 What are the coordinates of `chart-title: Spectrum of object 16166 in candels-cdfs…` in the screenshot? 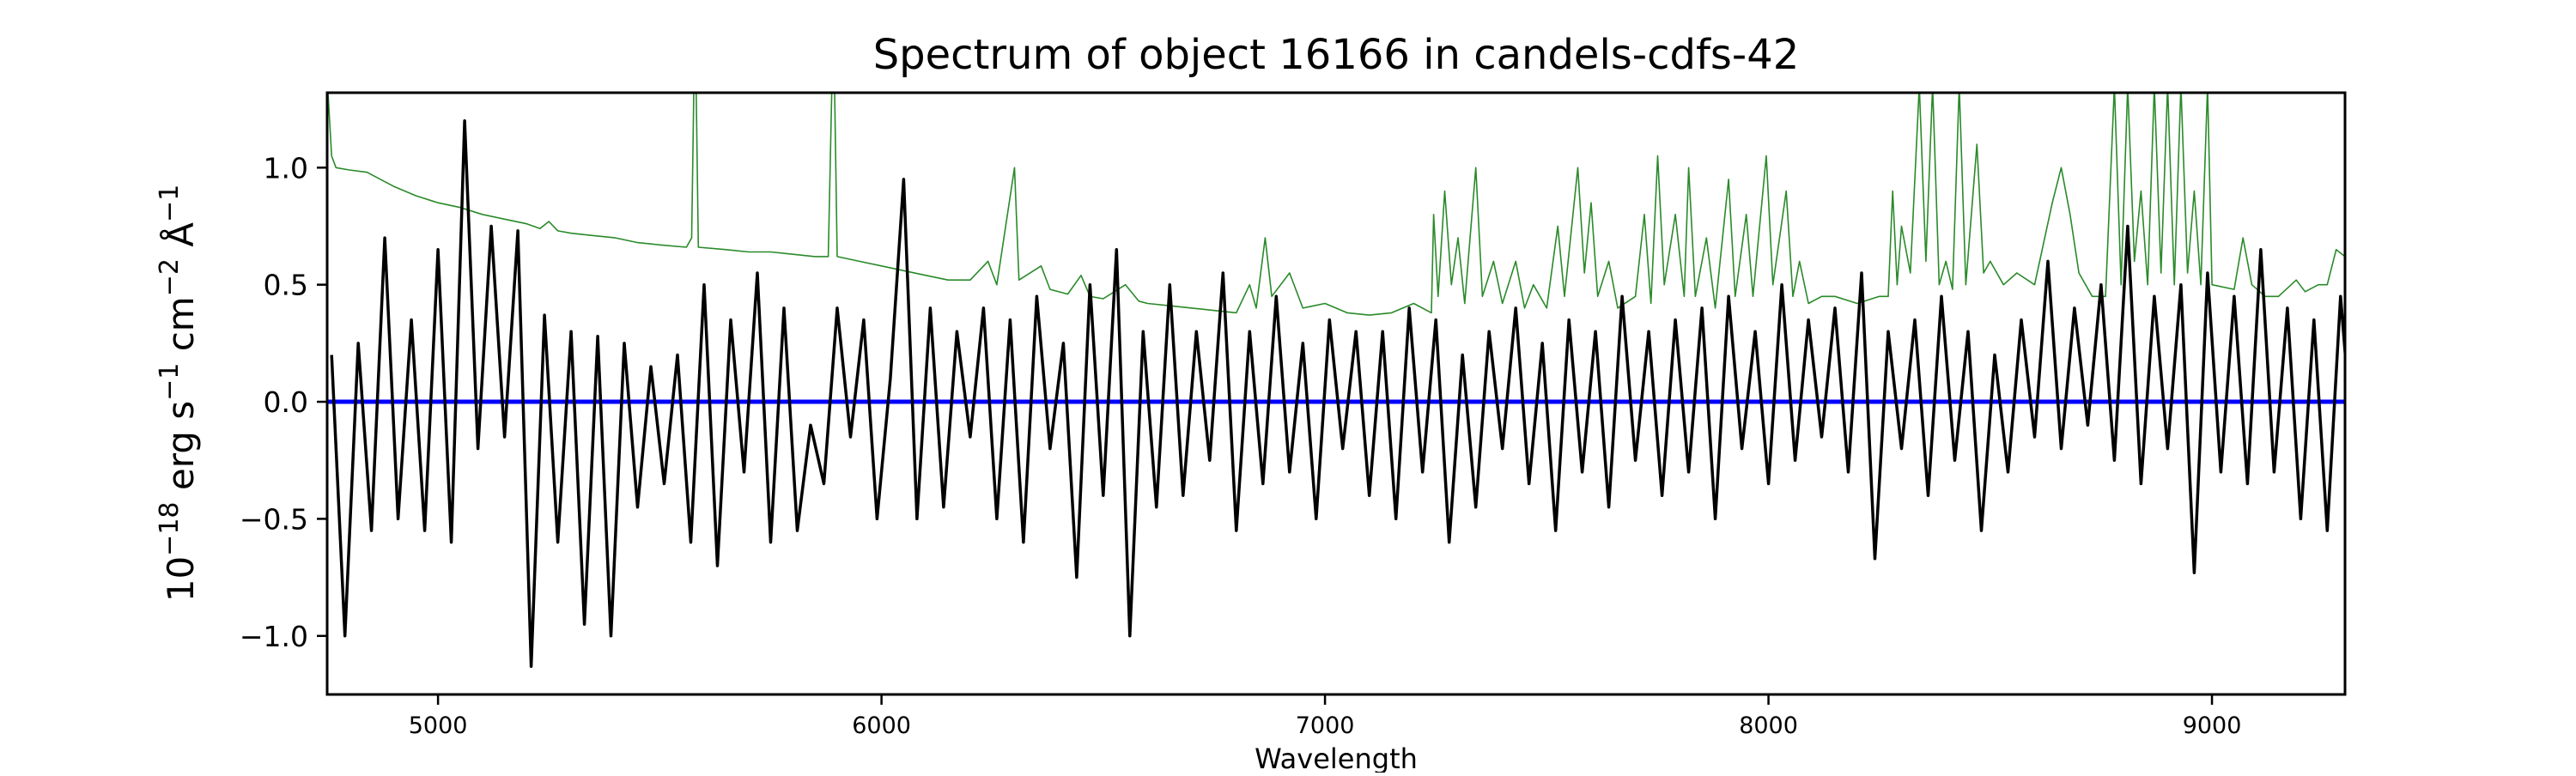 It's located at (1336, 55).